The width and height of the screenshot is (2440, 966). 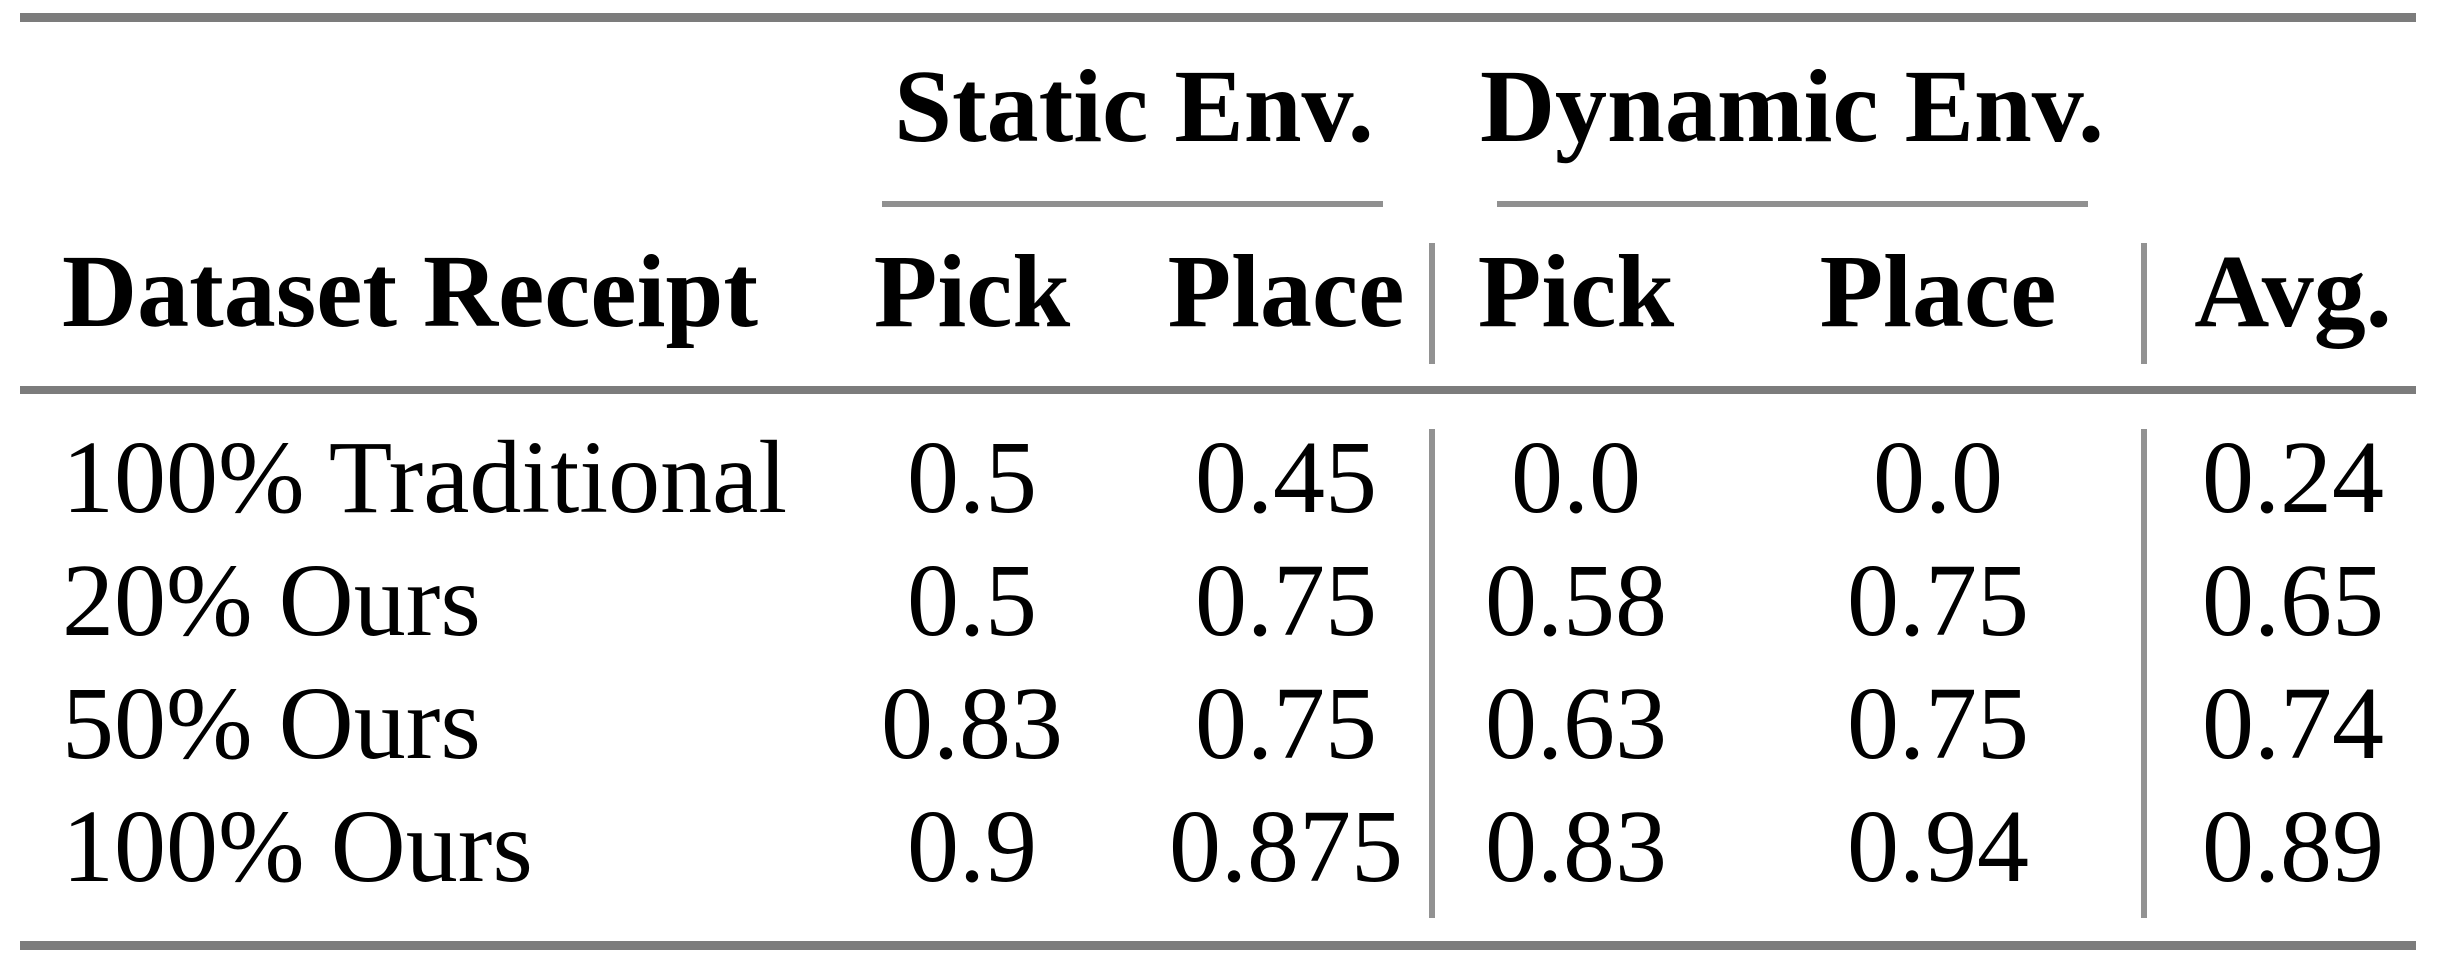 I want to click on table-top-rule, so click(x=1218, y=17).